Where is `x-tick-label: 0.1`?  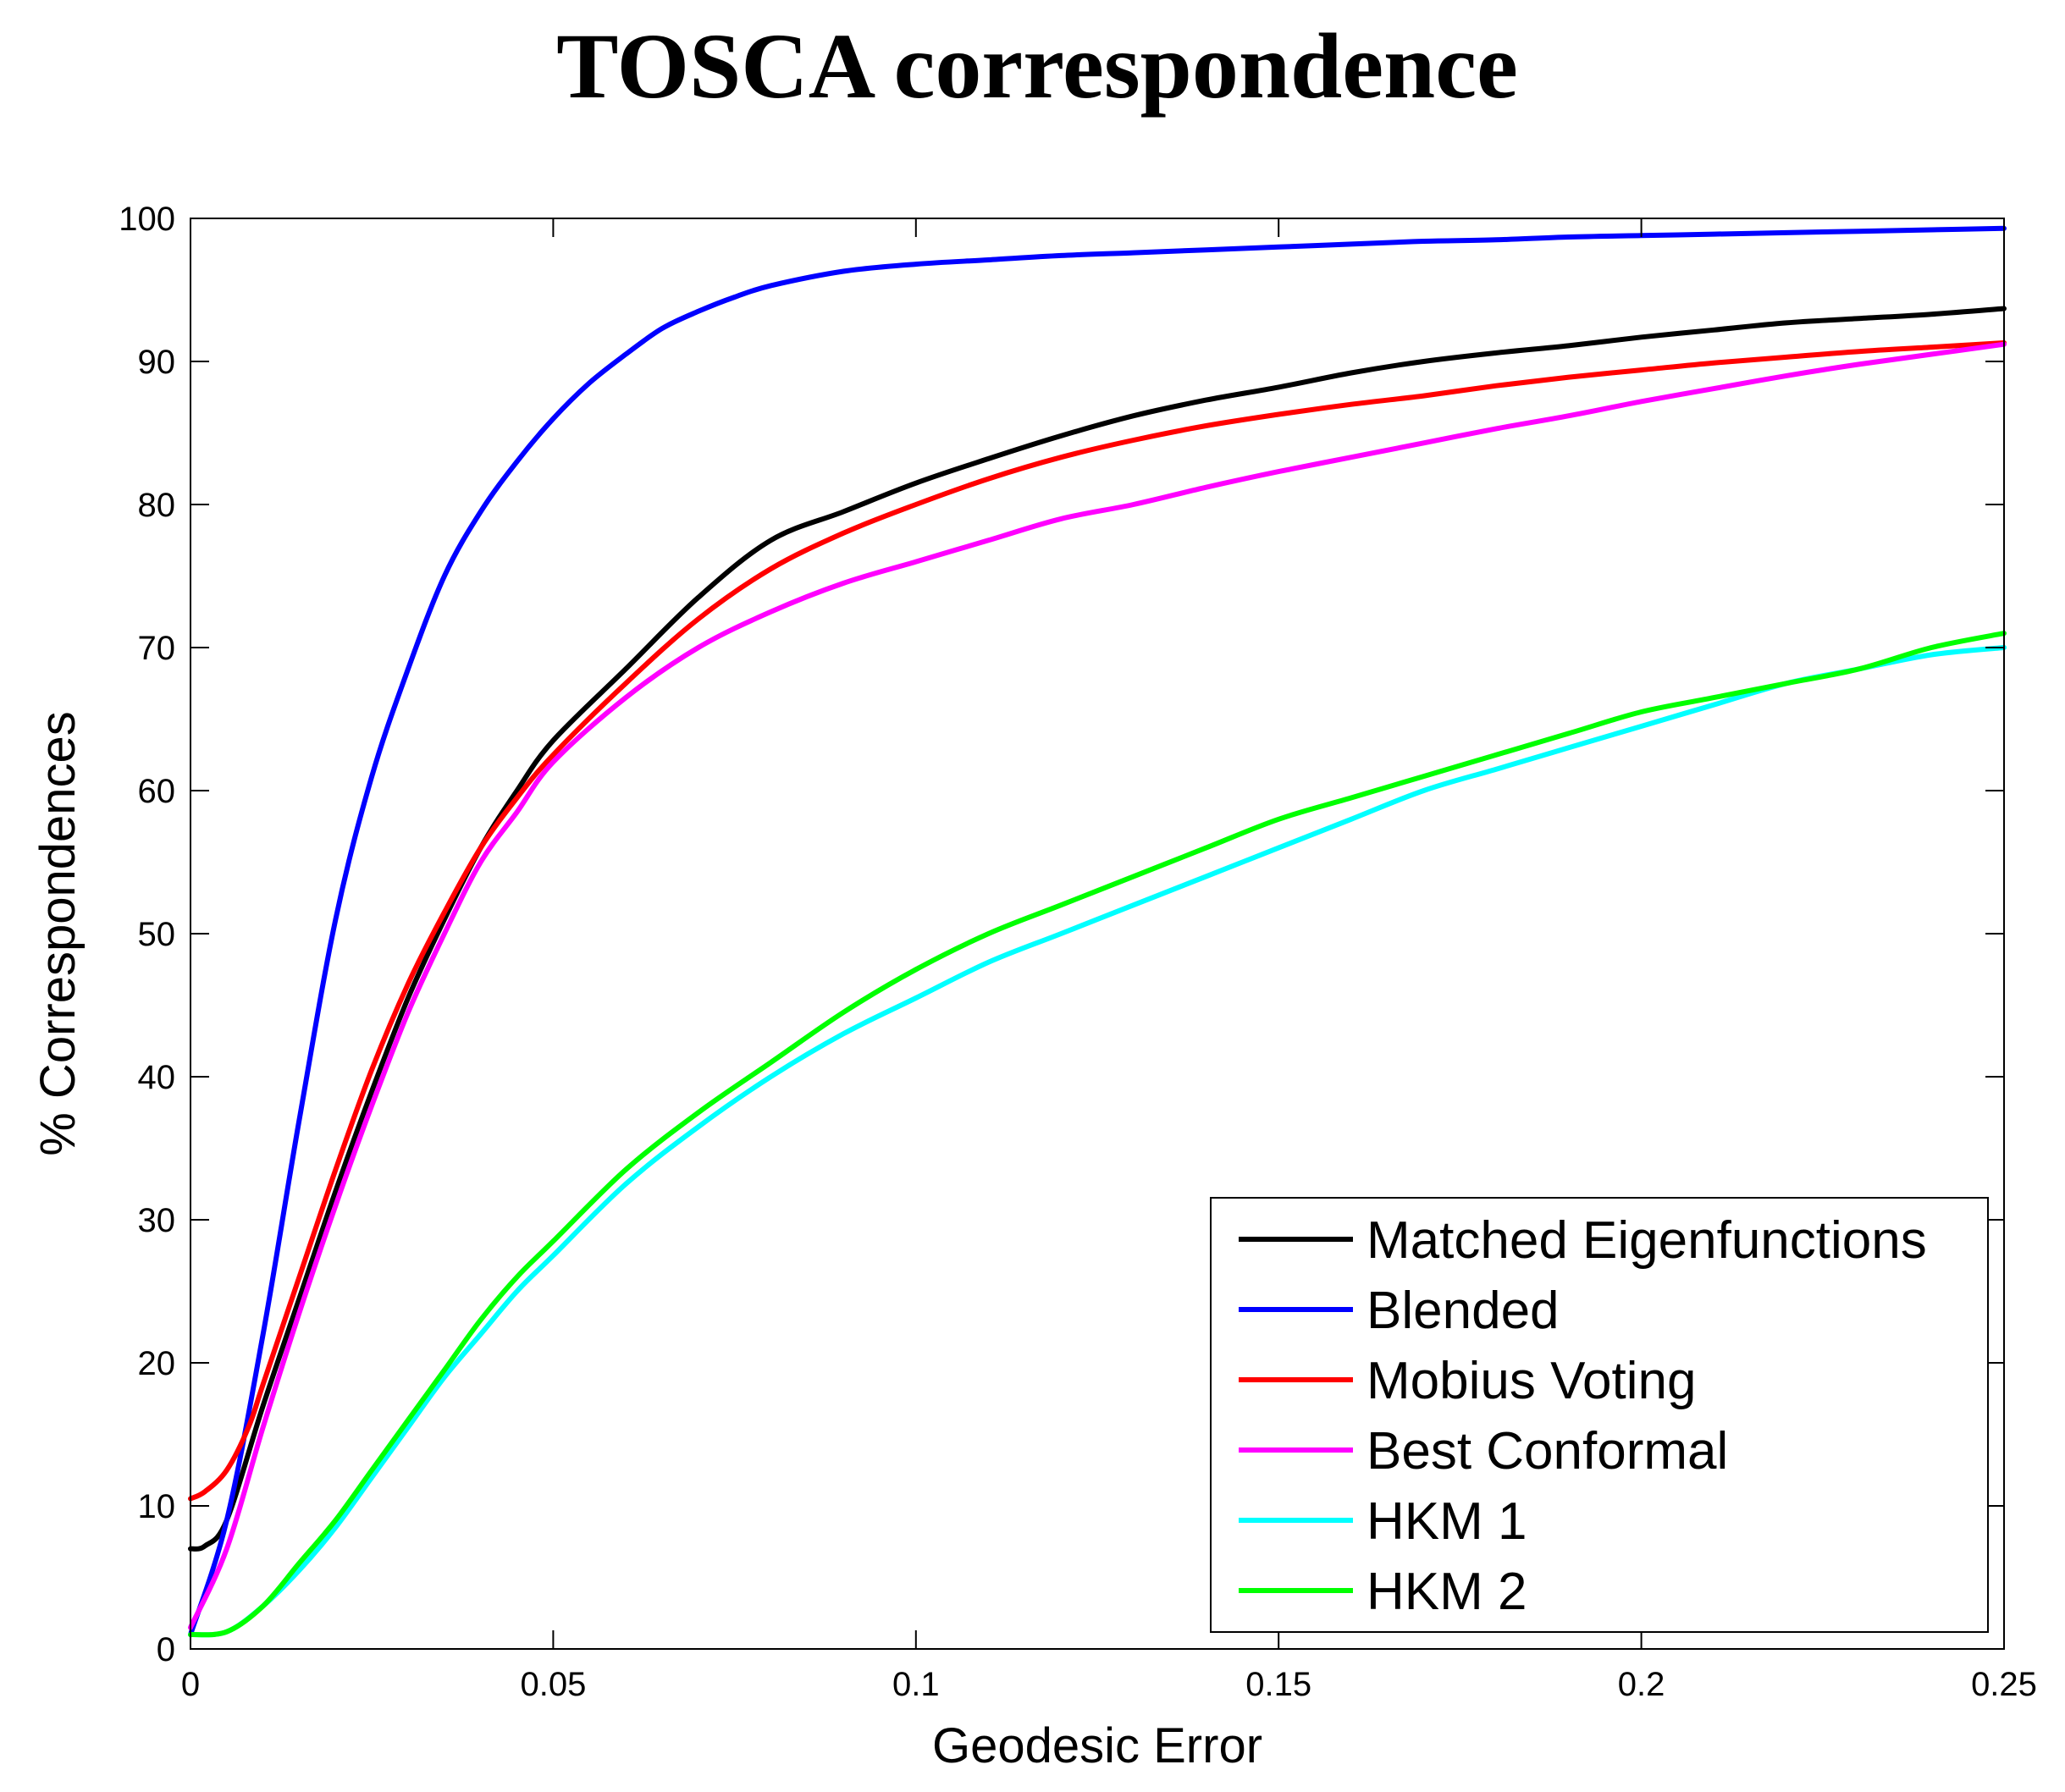 x-tick-label: 0.1 is located at coordinates (916, 1684).